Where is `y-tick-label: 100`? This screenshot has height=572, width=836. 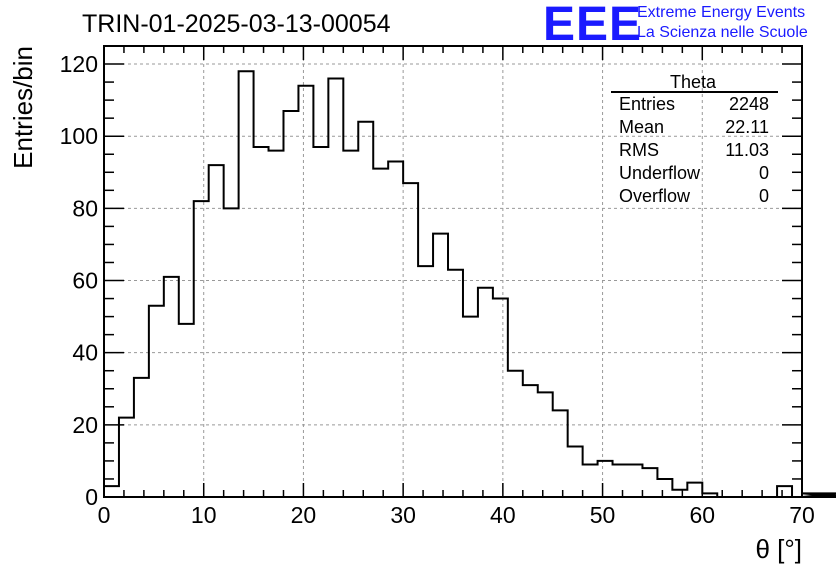
y-tick-label: 100 is located at coordinates (79, 136).